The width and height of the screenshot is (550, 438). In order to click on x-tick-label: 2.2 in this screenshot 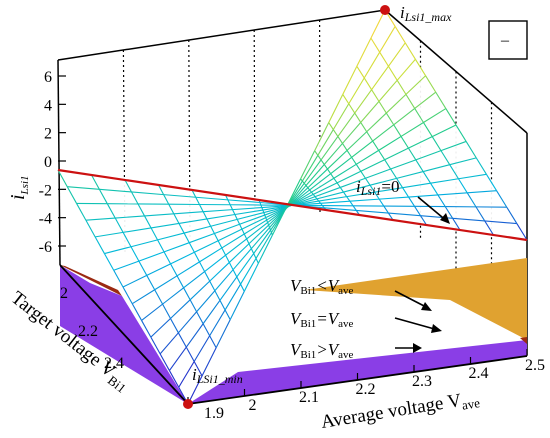, I will do `click(366, 389)`.